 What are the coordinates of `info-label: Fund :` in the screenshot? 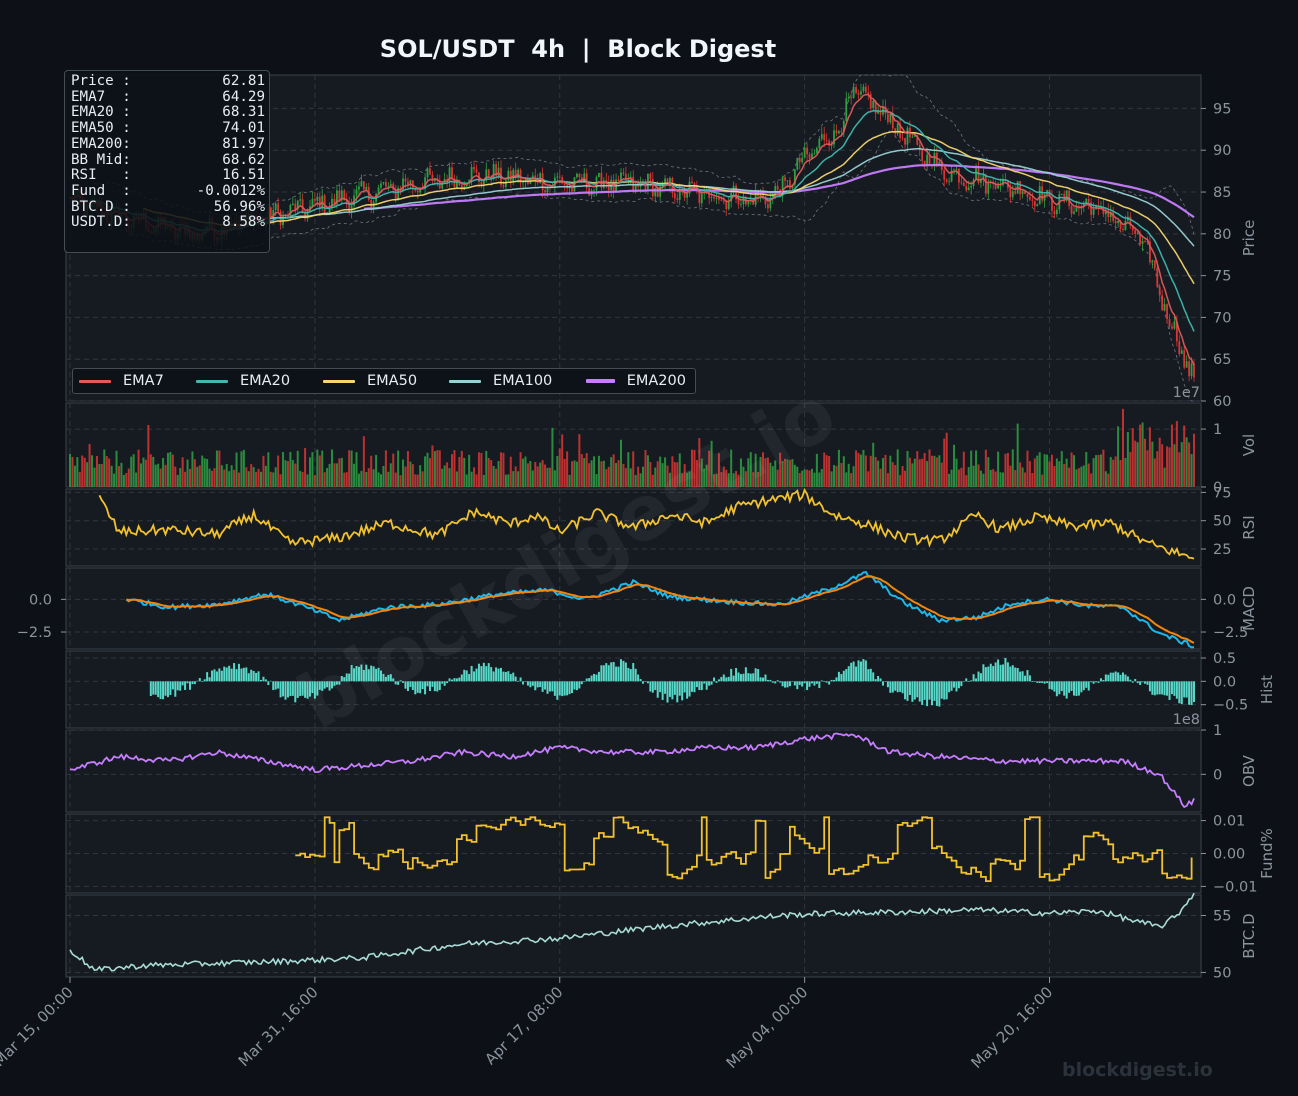 It's located at (101, 190).